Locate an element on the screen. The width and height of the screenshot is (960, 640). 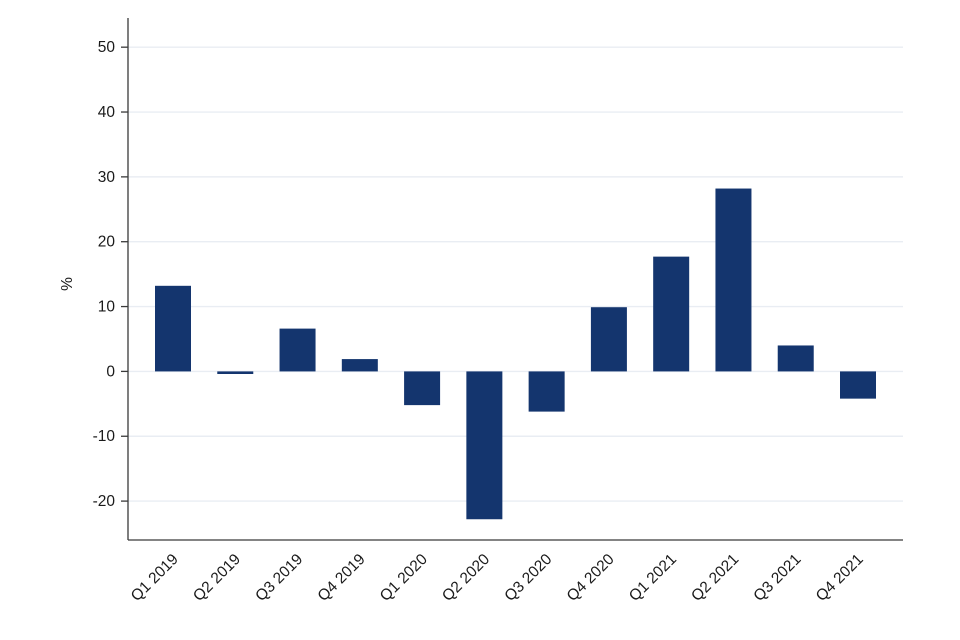
y-tick-label: 10 is located at coordinates (107, 307).